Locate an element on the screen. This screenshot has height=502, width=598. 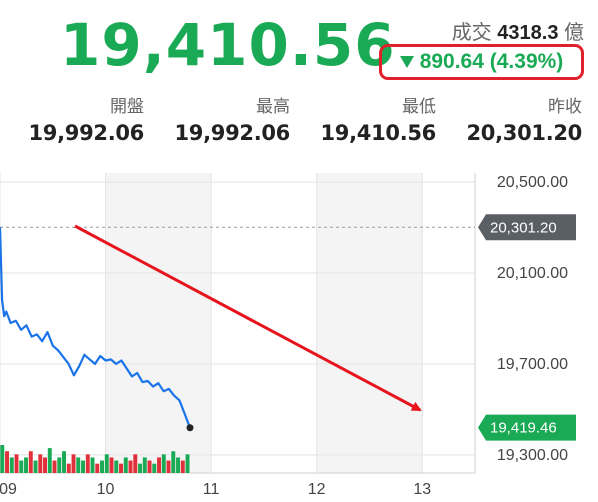
stat-high-value: 19,992.06 is located at coordinates (232, 133).